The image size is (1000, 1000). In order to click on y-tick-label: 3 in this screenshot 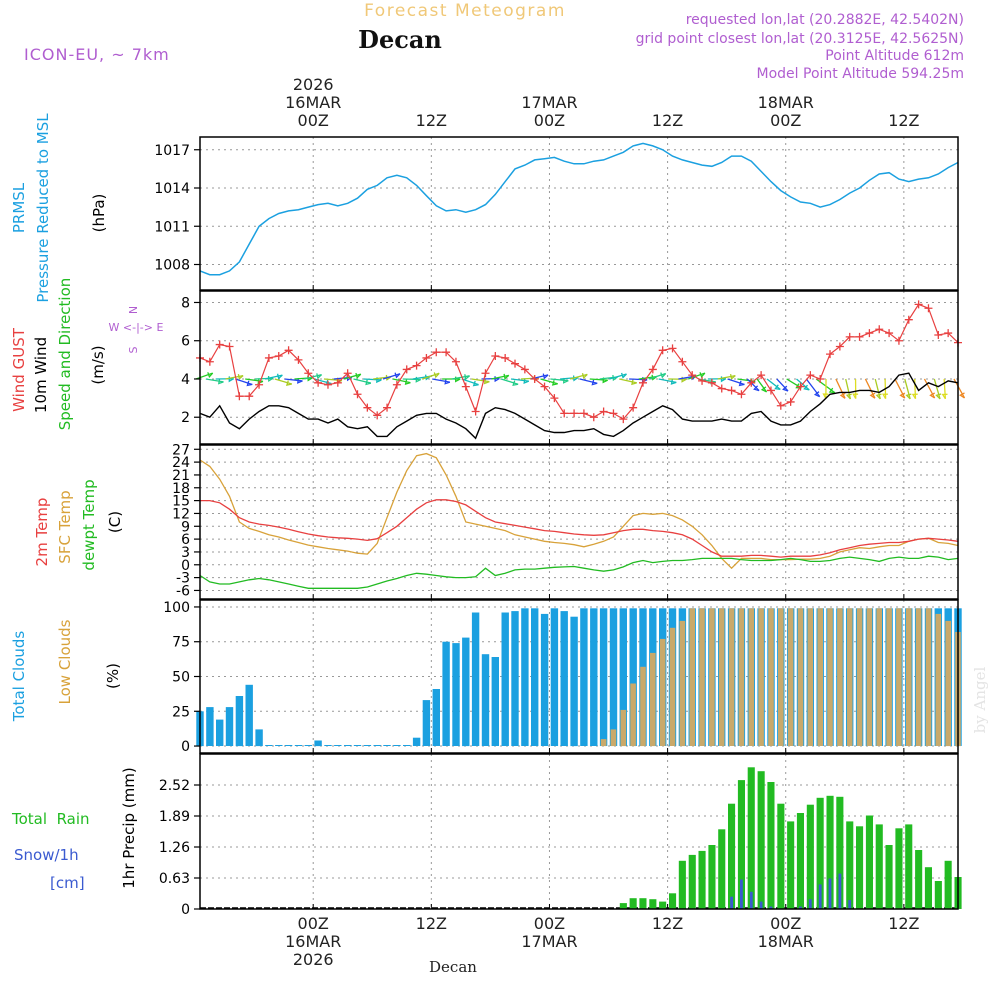, I will do `click(185, 553)`.